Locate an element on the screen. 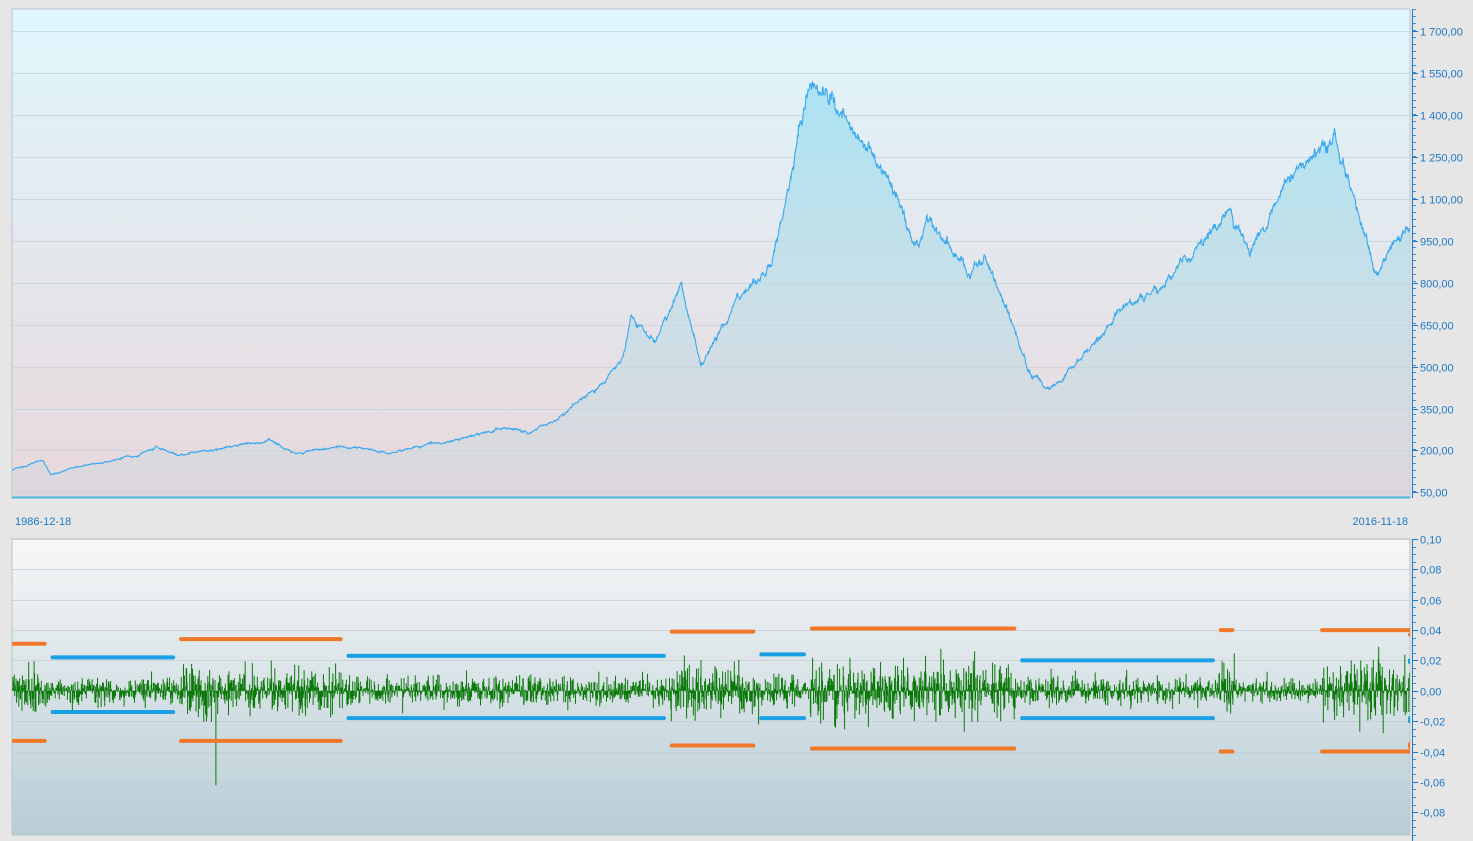 This screenshot has height=841, width=1473. price-tick-label: 500,00 is located at coordinates (1437, 369).